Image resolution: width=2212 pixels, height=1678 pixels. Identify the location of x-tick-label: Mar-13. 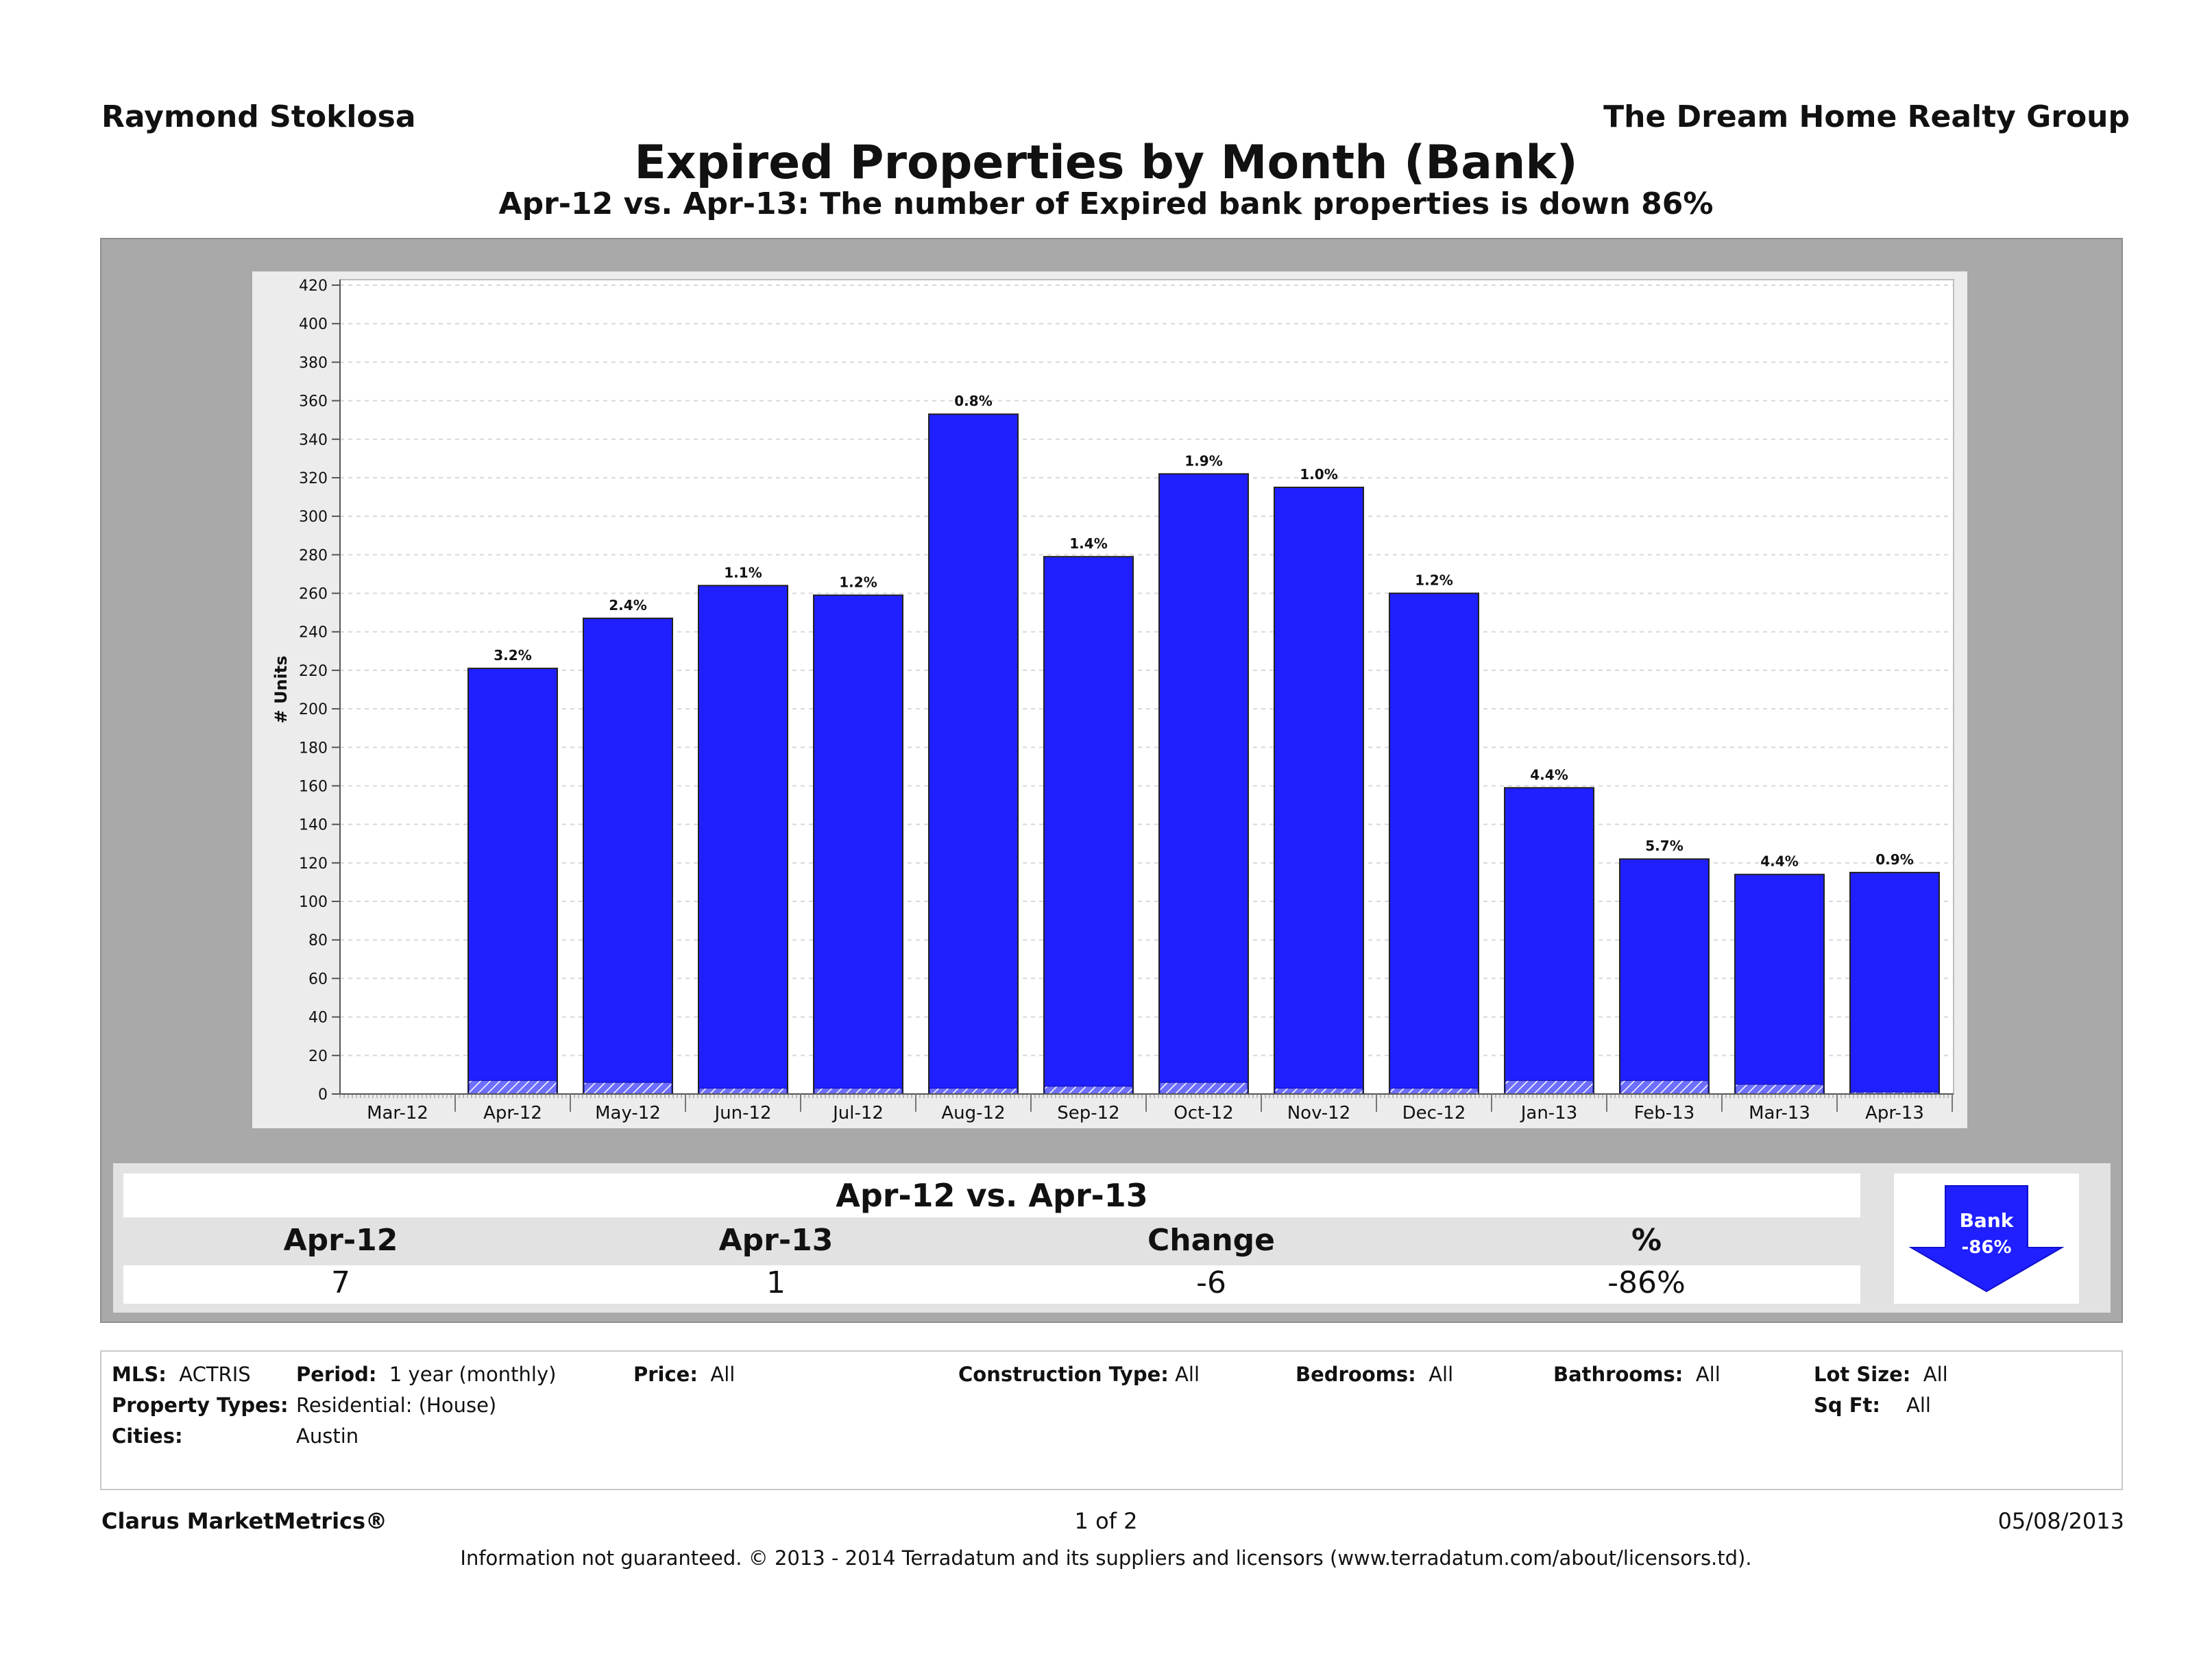
(1780, 1113).